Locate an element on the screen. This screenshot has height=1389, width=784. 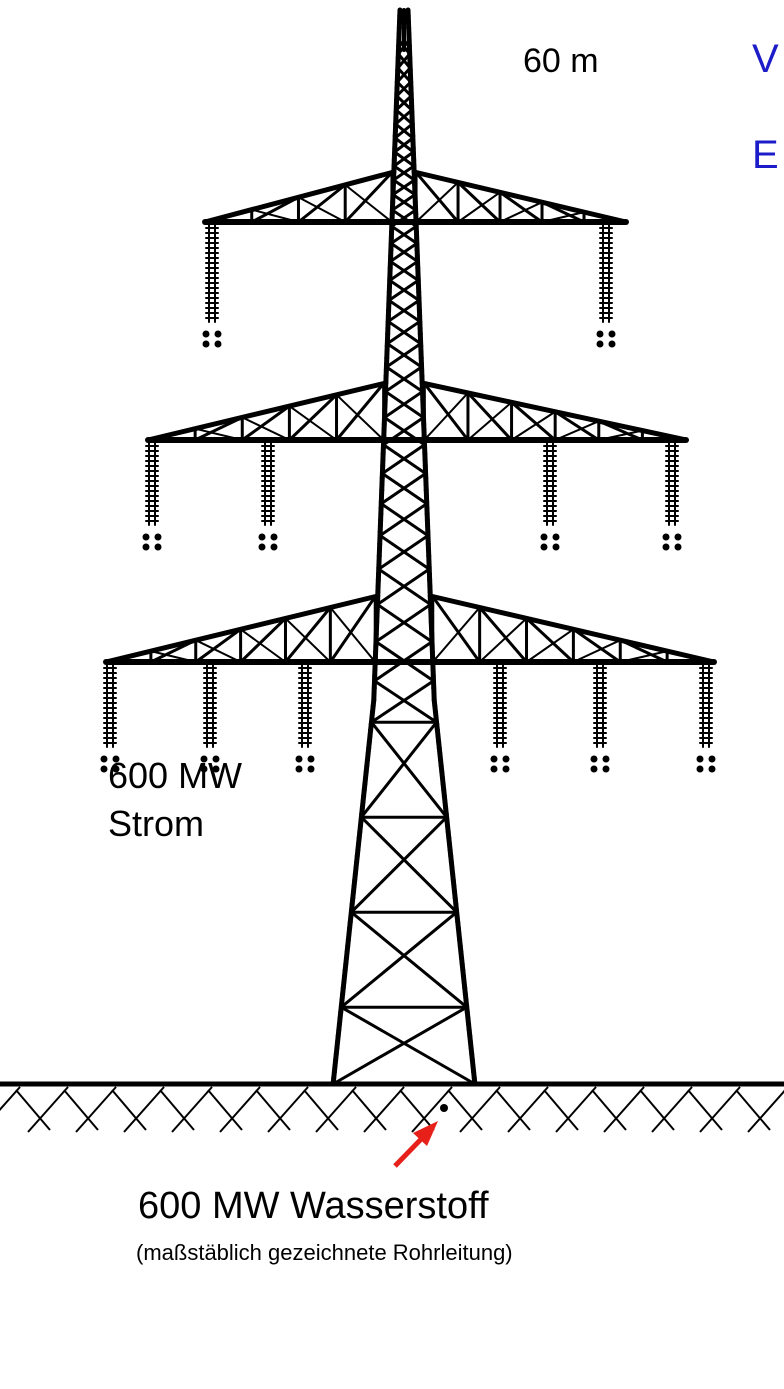
ground is located at coordinates (392, 1107).